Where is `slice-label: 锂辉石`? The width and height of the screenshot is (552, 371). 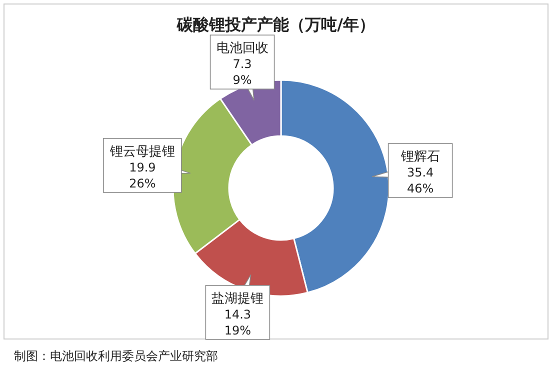
slice-label: 锂辉石 is located at coordinates (420, 157).